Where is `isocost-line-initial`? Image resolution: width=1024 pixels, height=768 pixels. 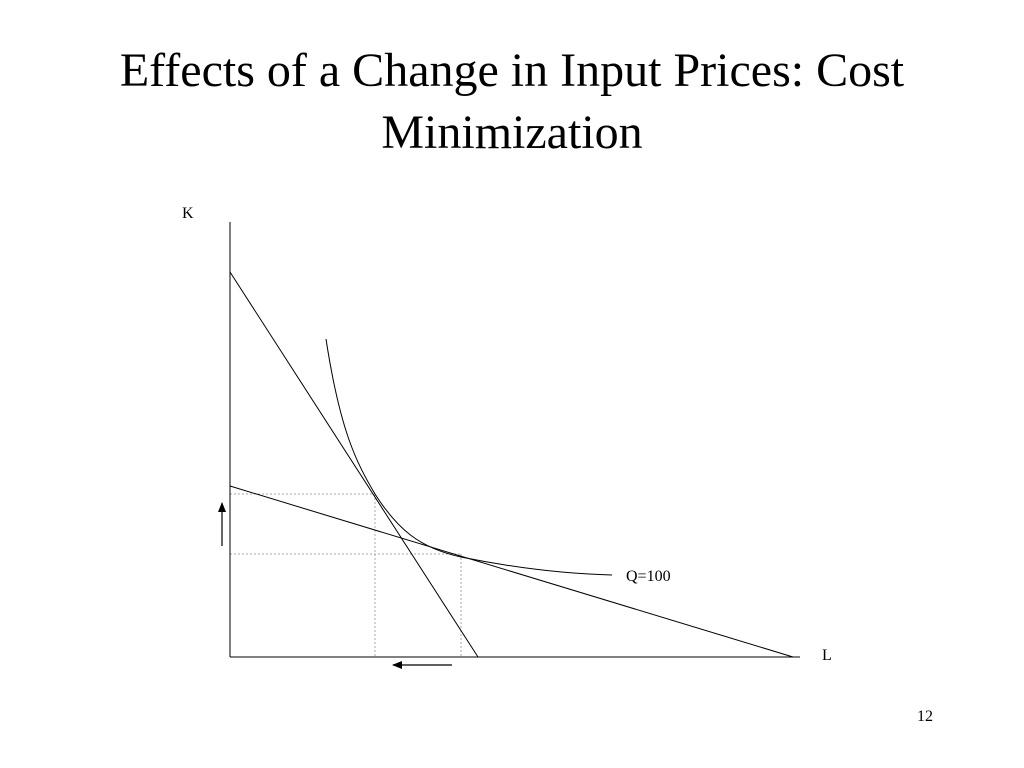 isocost-line-initial is located at coordinates (354, 464).